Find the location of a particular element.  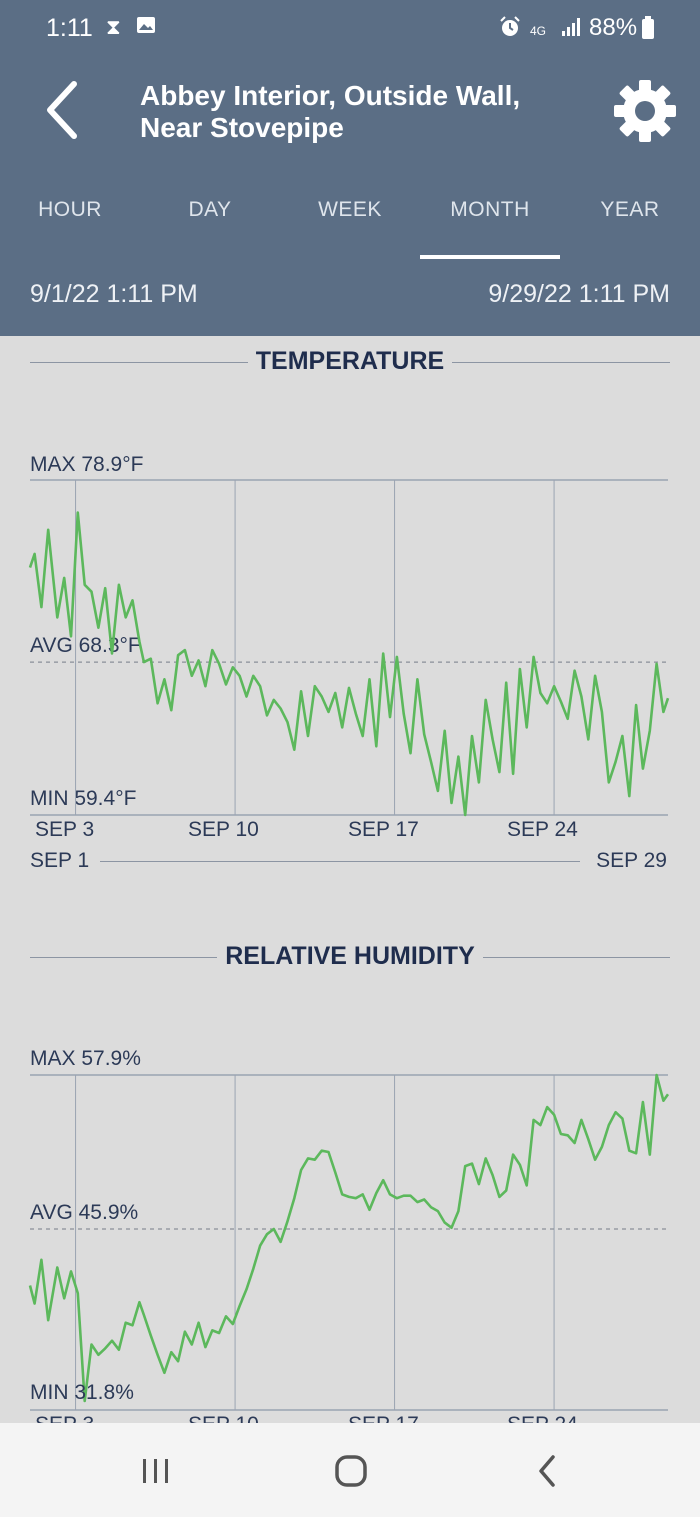

range-end: 9/29/22 1:11 PM is located at coordinates (579, 294).